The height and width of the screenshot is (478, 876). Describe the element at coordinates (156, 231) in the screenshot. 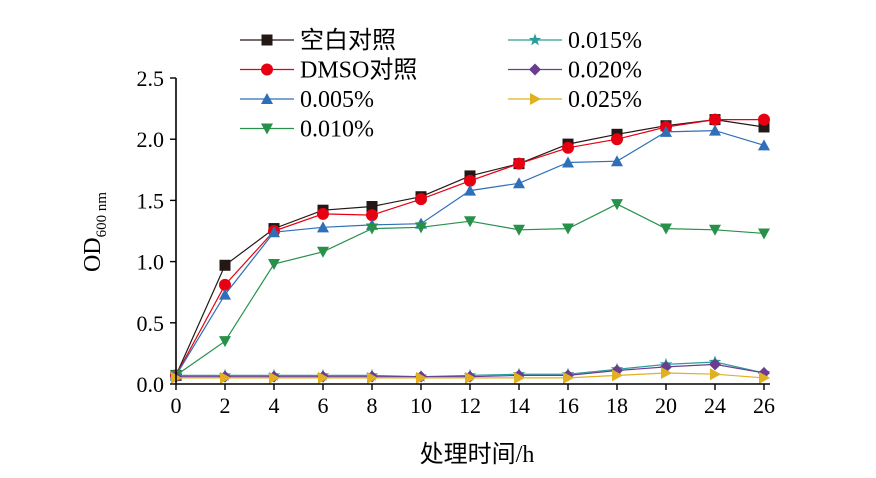

I see `y-ticks: 0.0 0.5 1.0 1.5 2.0 2.5` at that location.